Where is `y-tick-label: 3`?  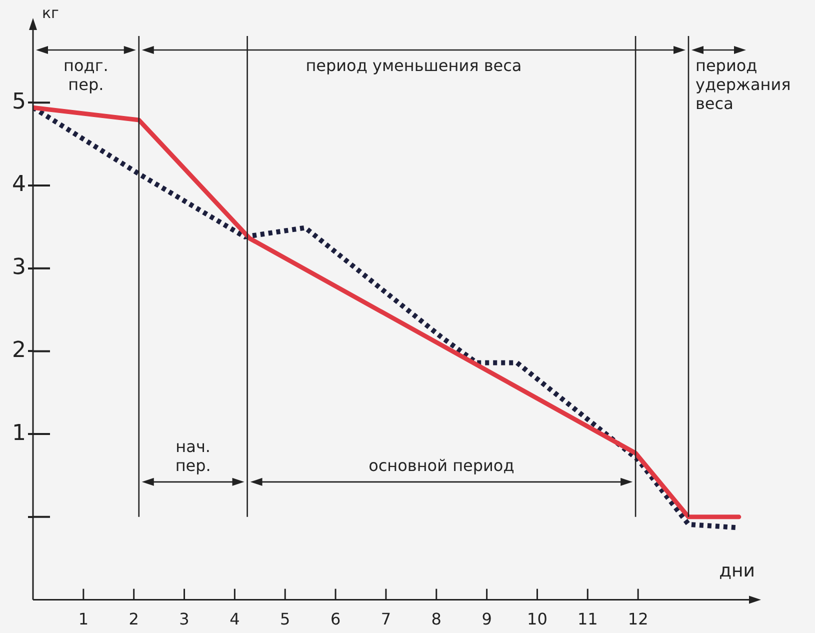
y-tick-label: 3 is located at coordinates (19, 267).